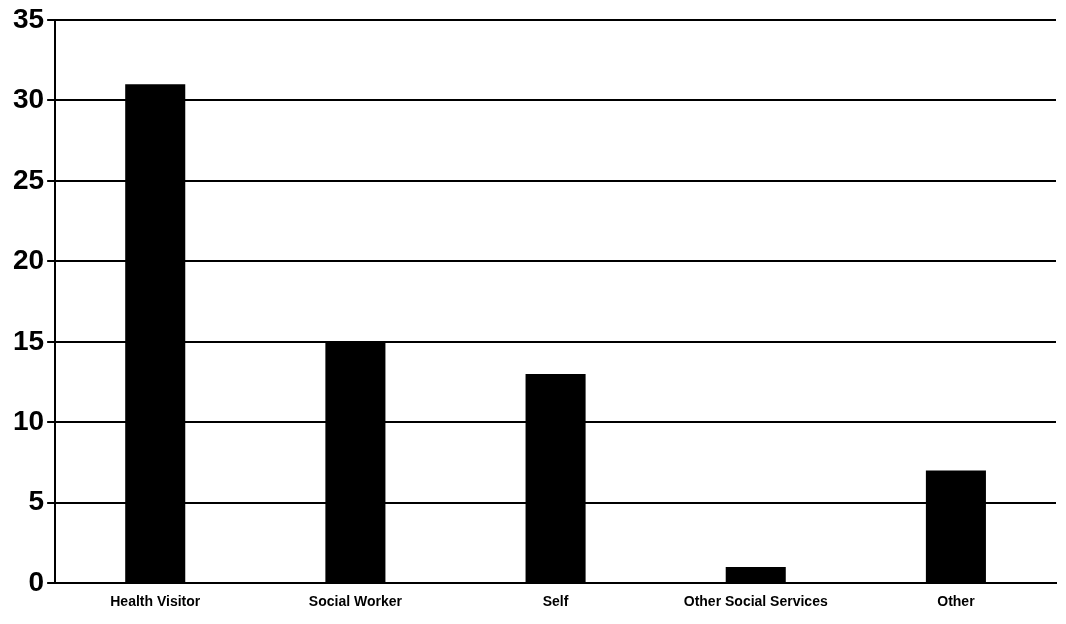  I want to click on y-tick-label: 20, so click(28, 260).